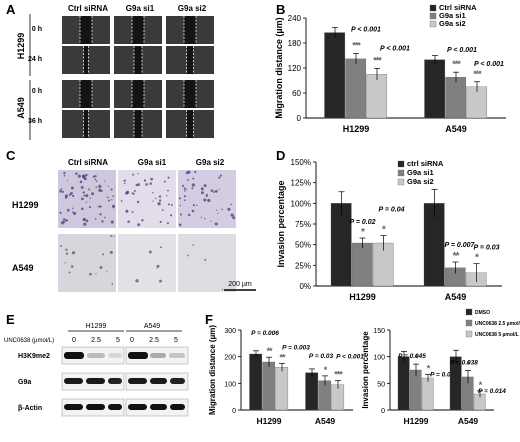  I want to click on p-value-annotation: P = 0.045, so click(412, 356).